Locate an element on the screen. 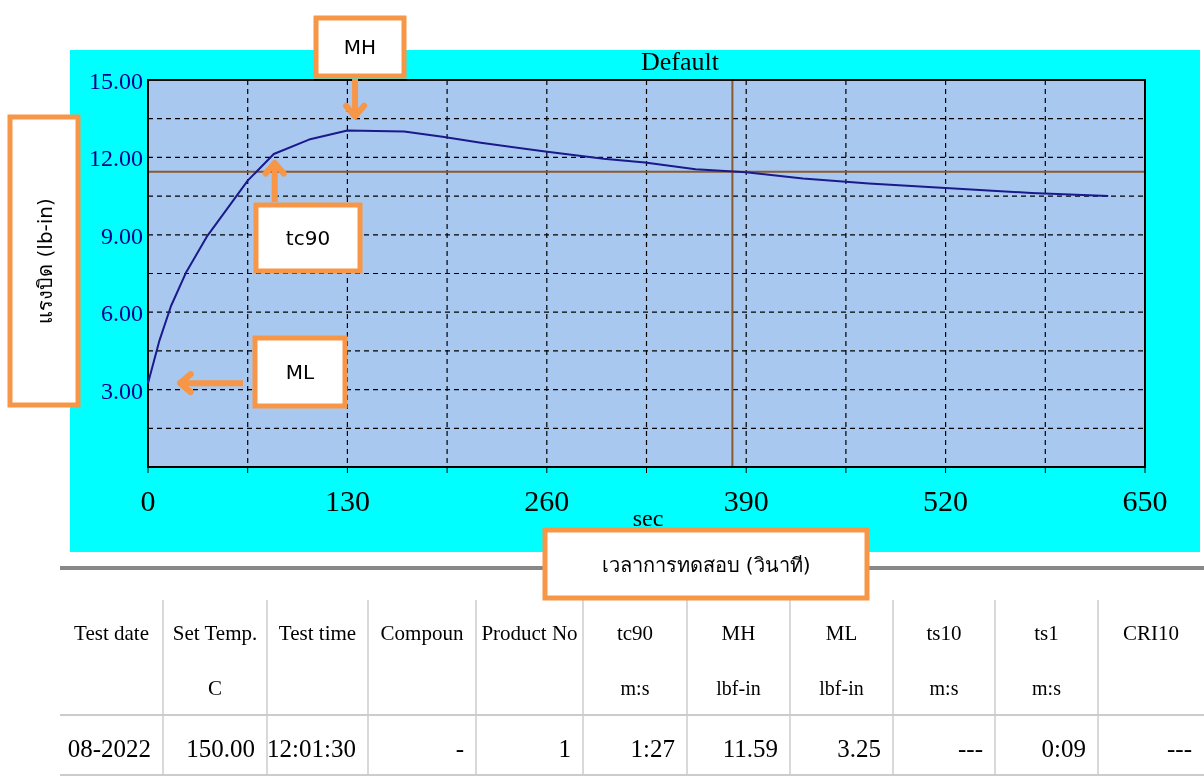 Image resolution: width=1204 pixels, height=782 pixels. x-tick-label: 390 is located at coordinates (746, 500).